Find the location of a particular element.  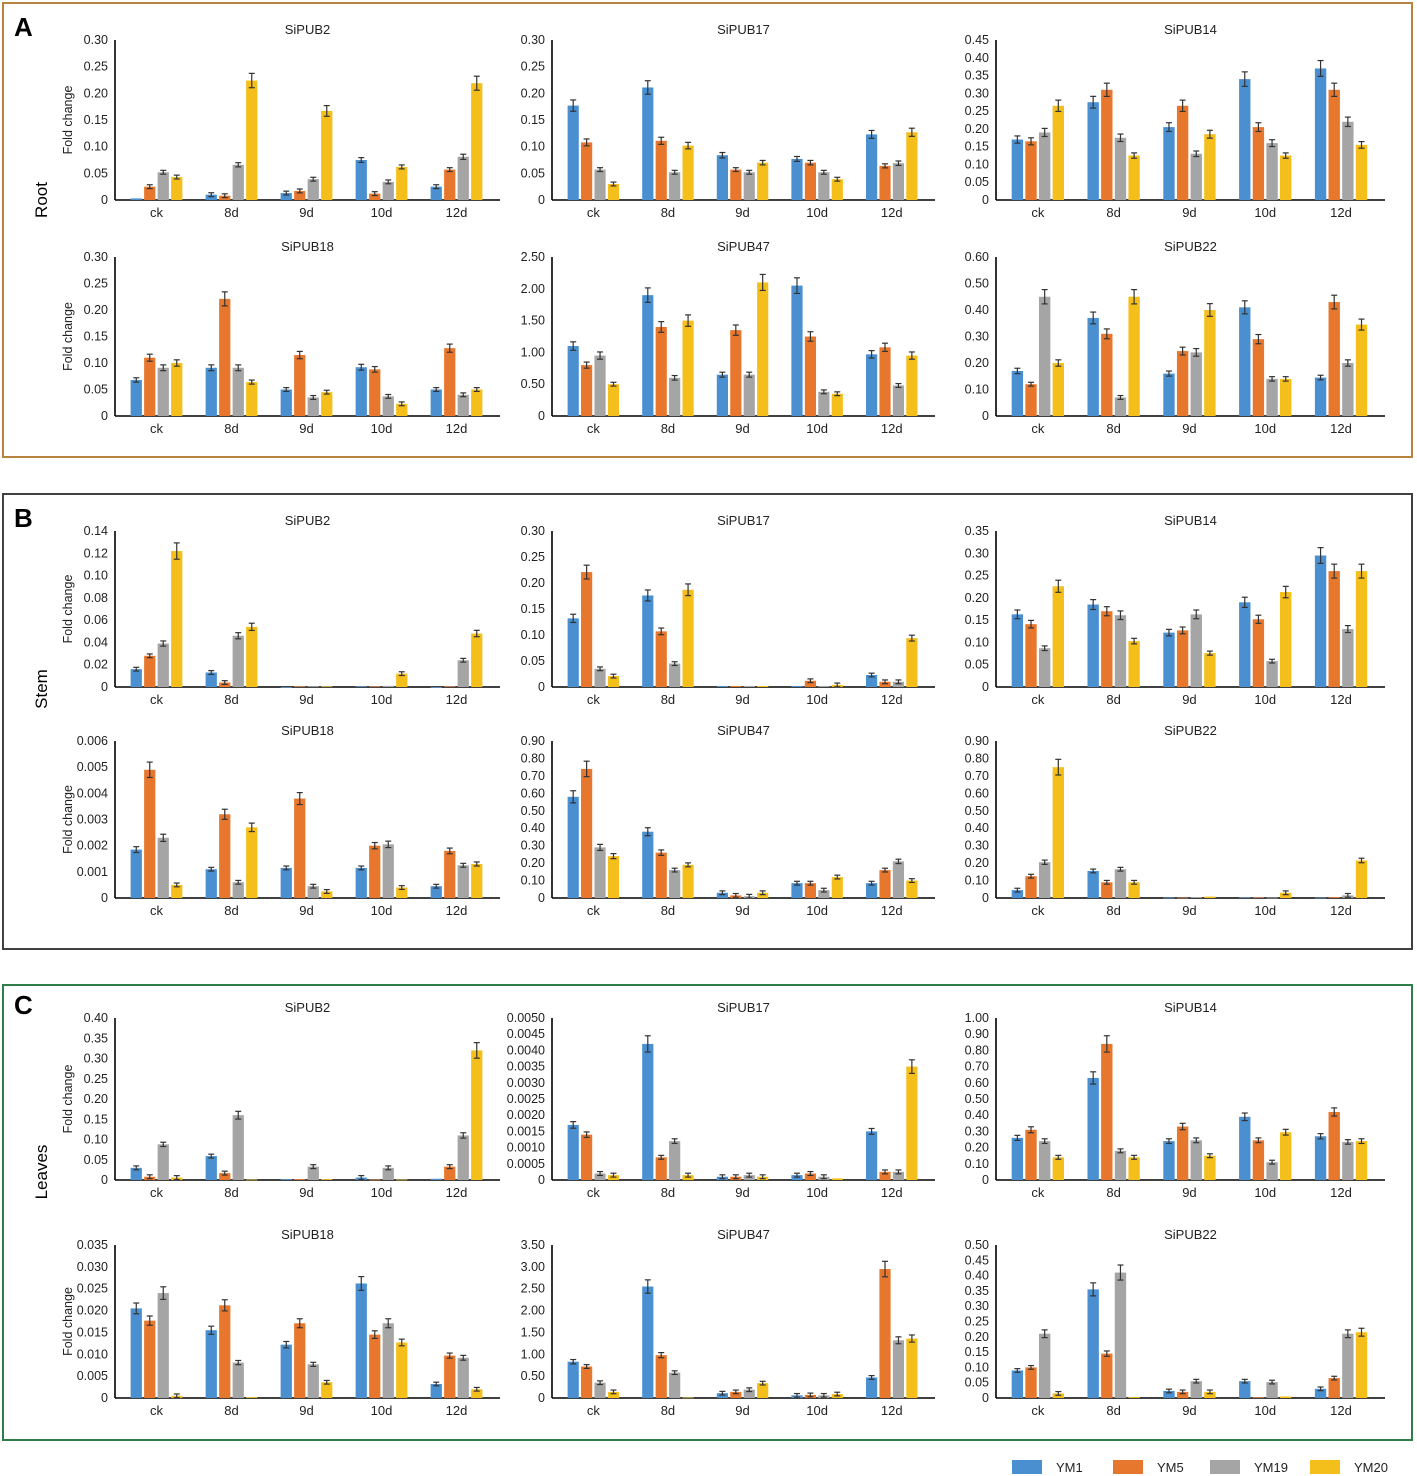

y-tick-label: 0.30 is located at coordinates (533, 40).